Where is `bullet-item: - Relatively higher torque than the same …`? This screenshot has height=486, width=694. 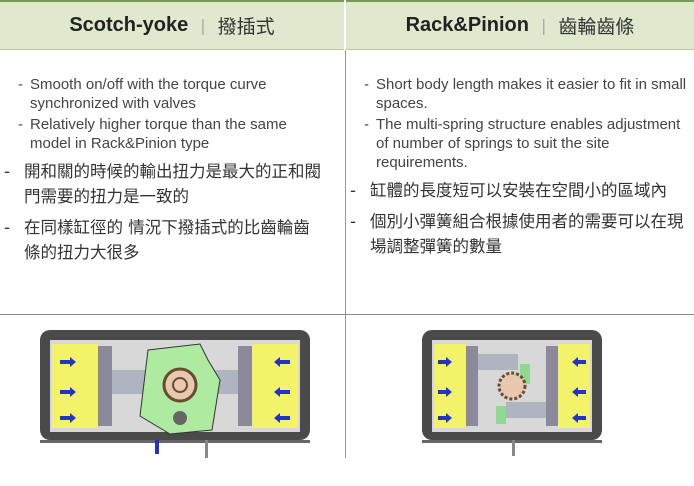
bullet-item: - Relatively higher torque than the same … is located at coordinates (162, 134).